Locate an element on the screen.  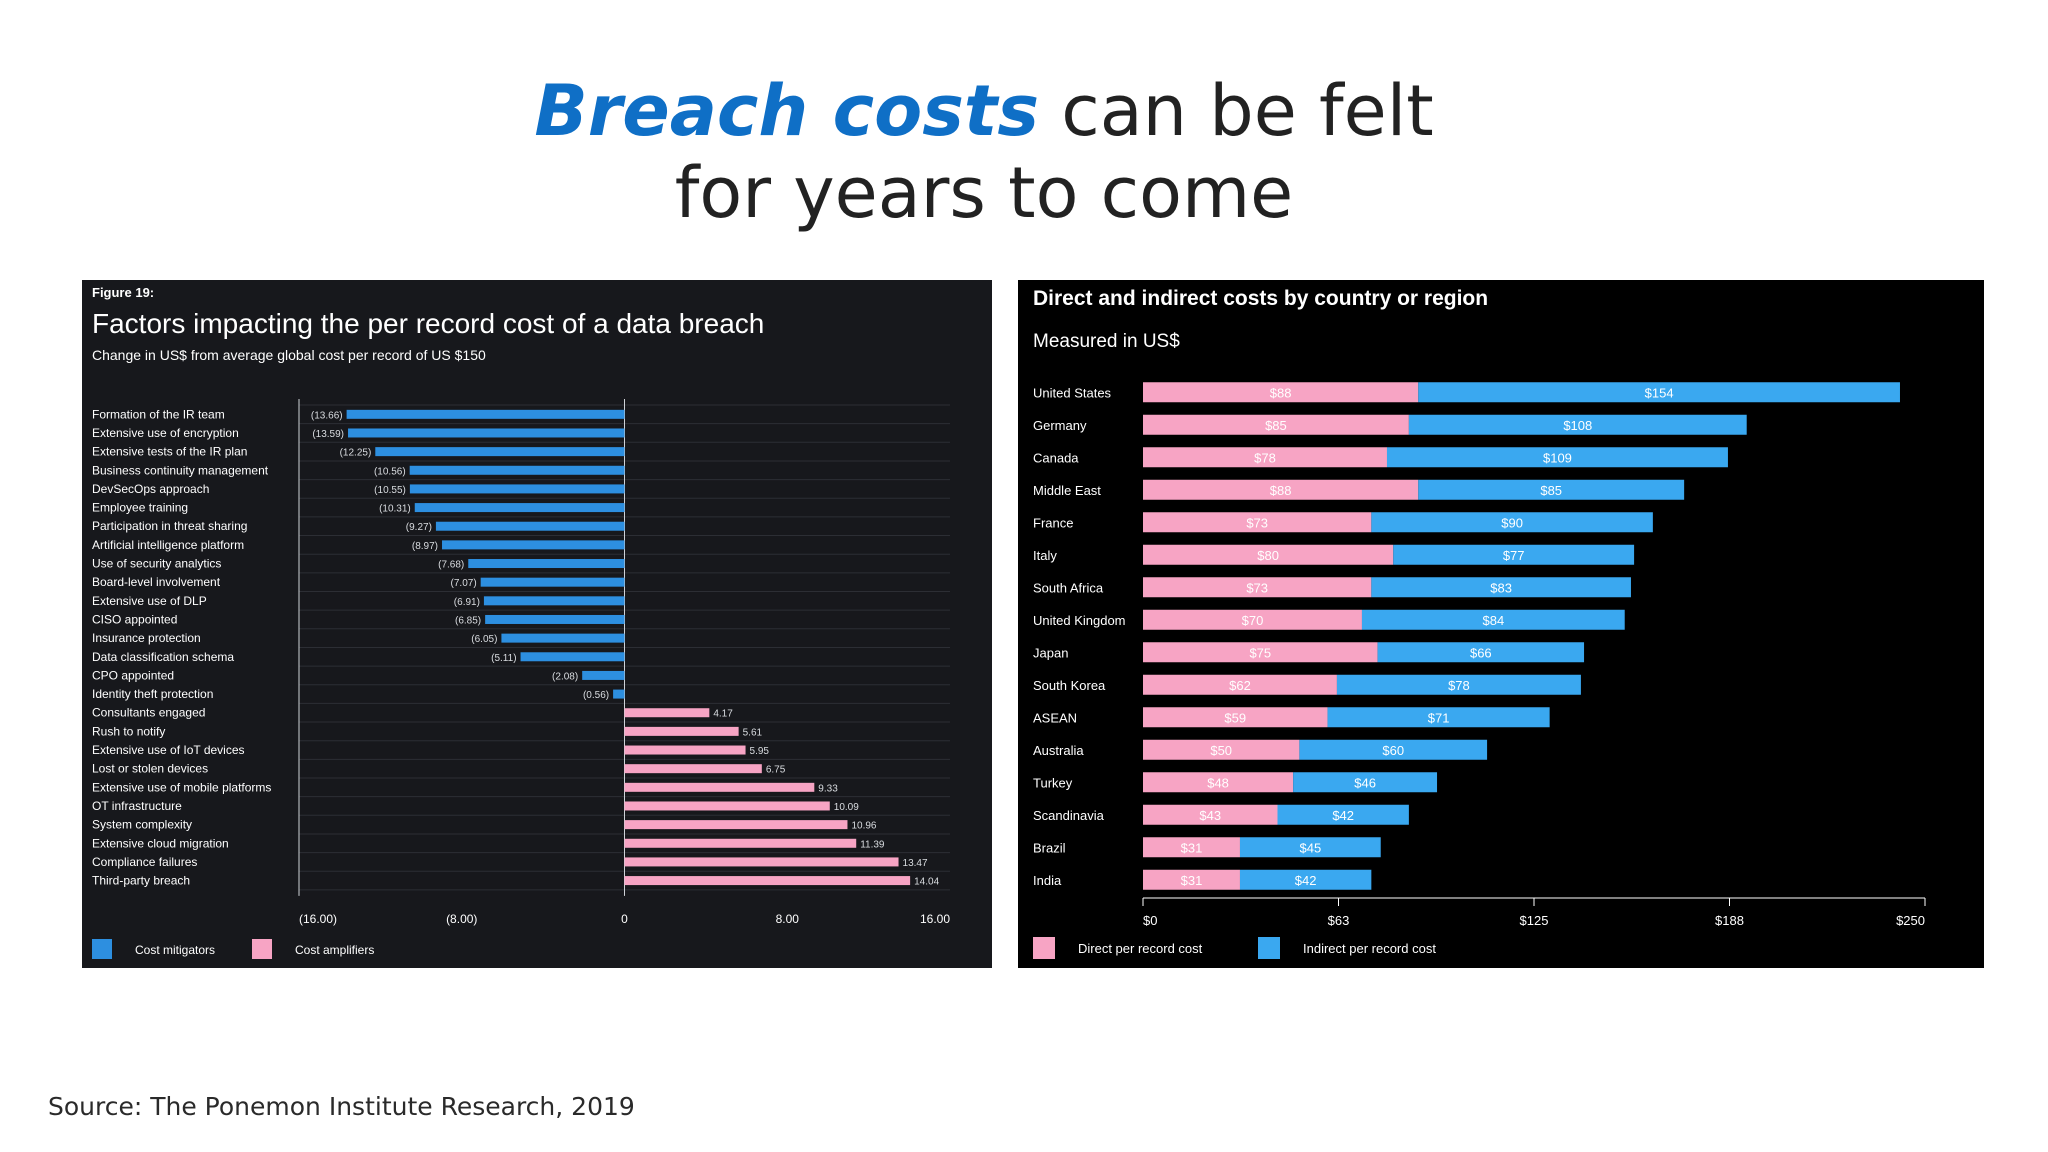
legend-label: Cost mitigators is located at coordinates (175, 950).